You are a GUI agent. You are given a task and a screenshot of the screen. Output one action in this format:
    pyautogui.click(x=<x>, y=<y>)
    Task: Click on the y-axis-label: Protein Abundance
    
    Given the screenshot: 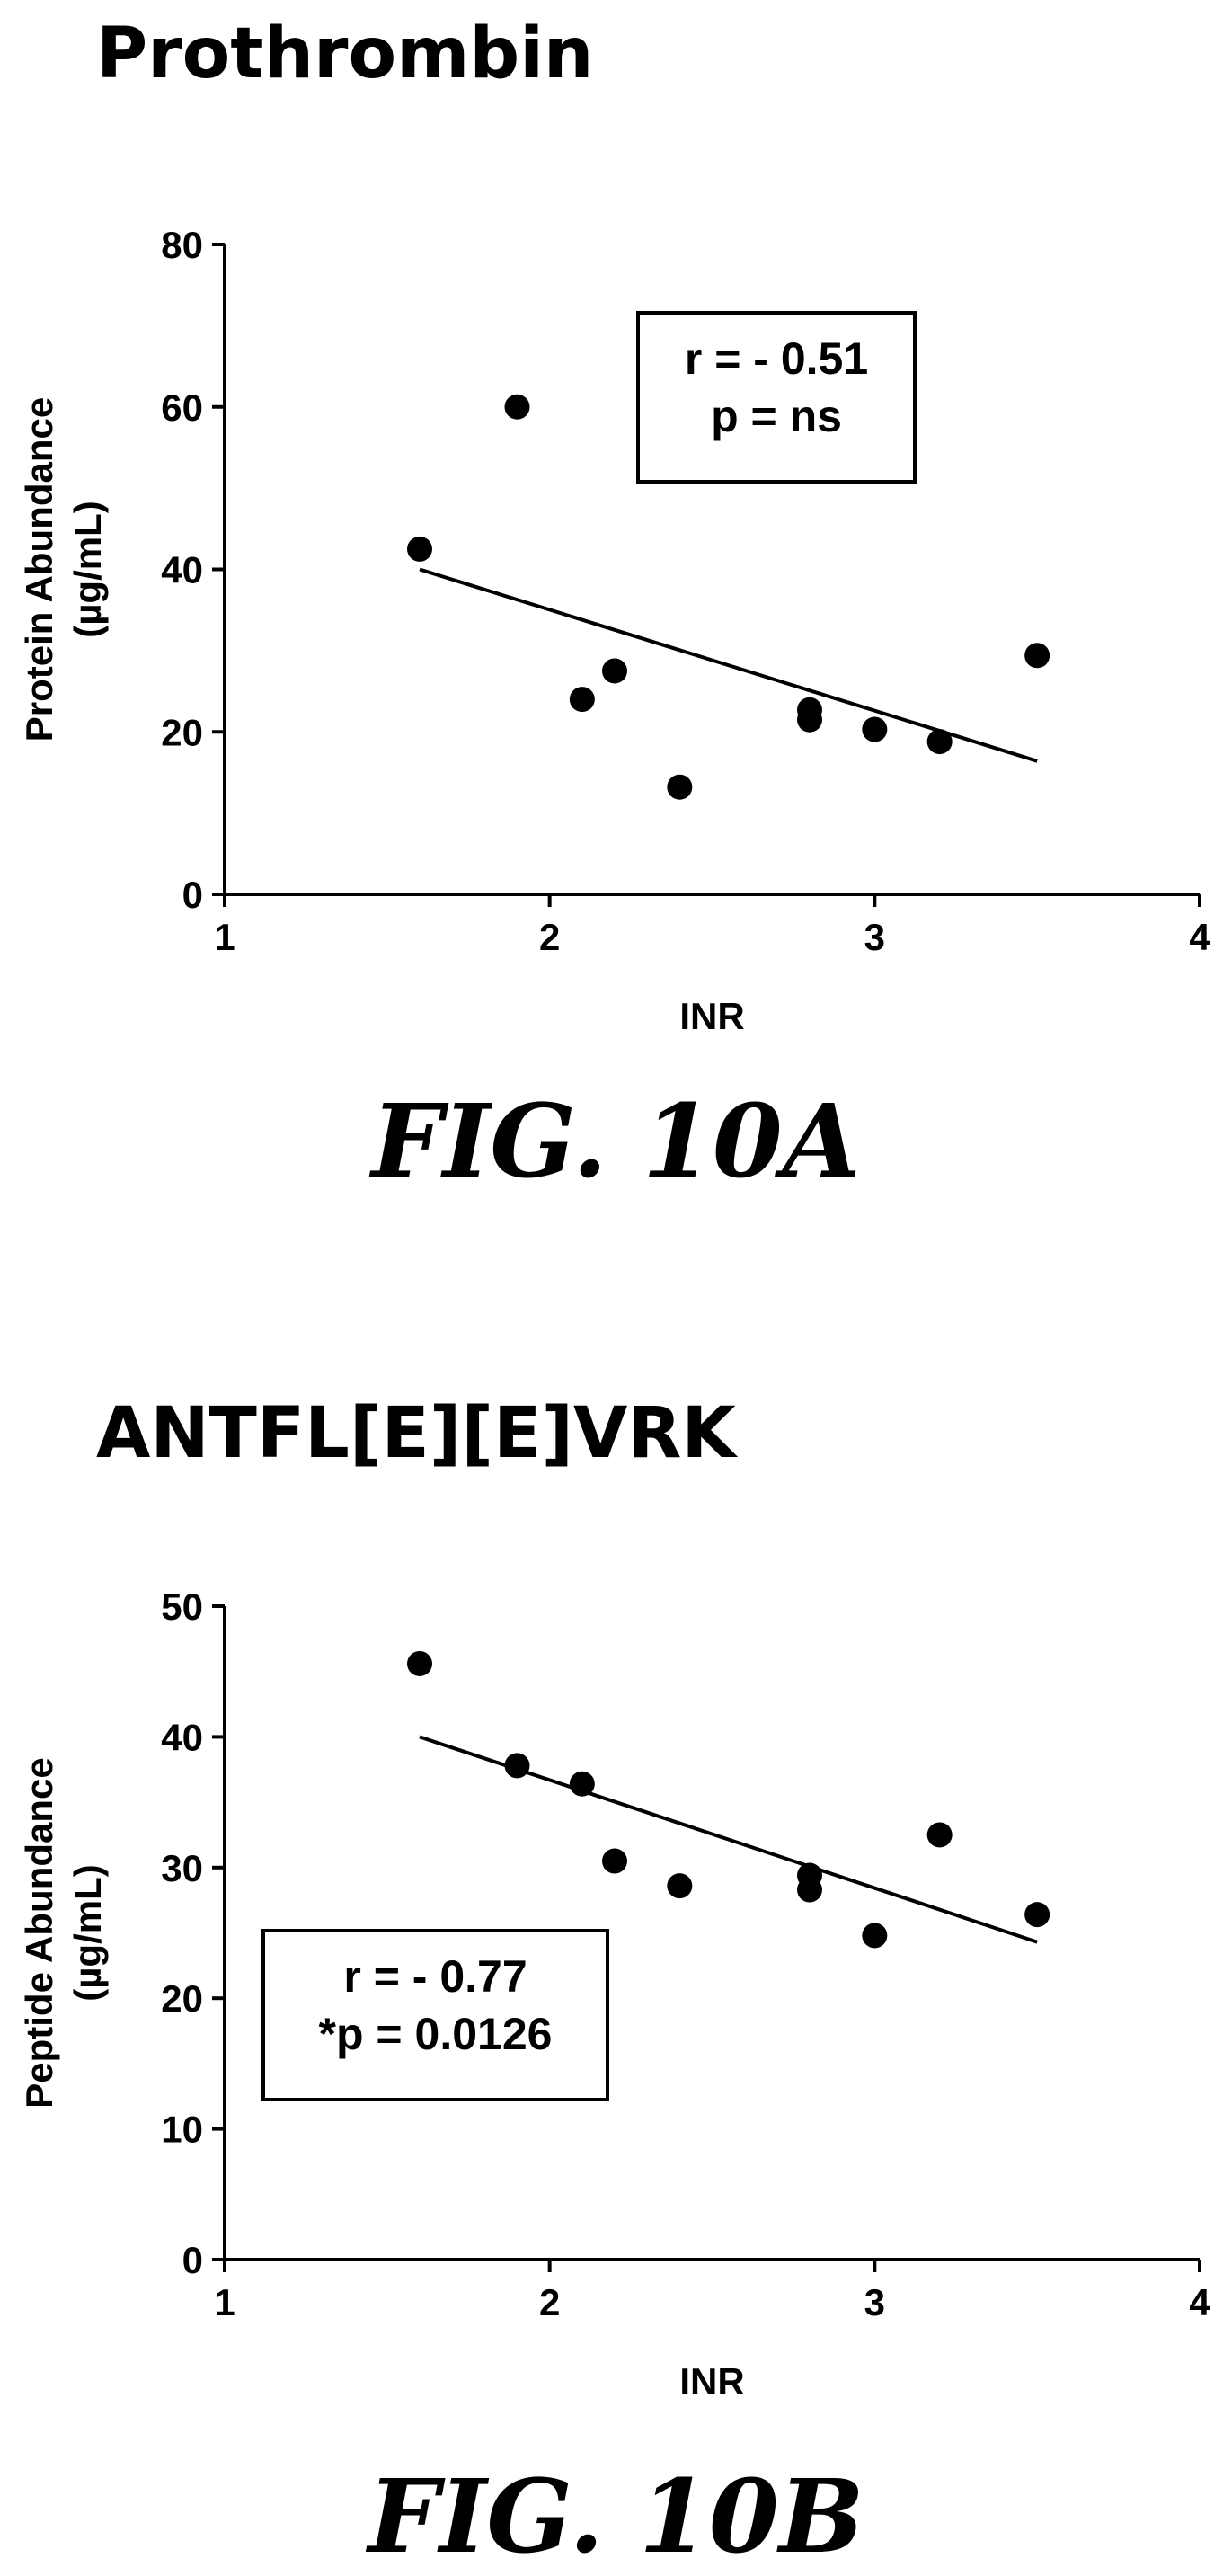 What is the action you would take?
    pyautogui.click(x=39, y=569)
    